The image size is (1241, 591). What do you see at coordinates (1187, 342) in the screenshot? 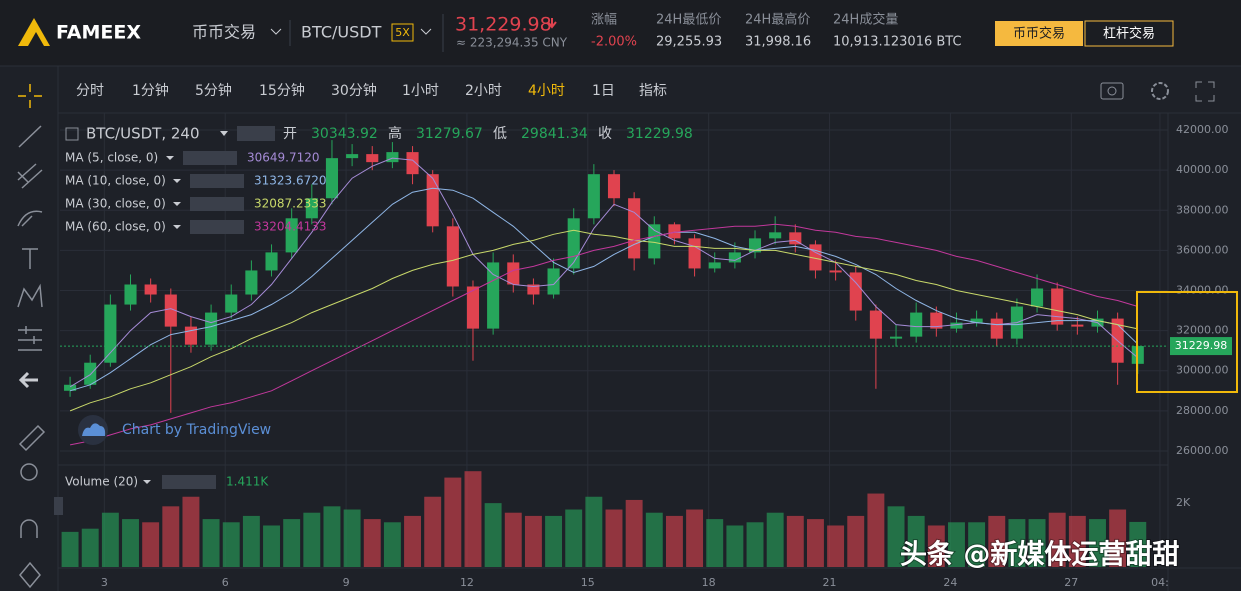
I see `highlight-box` at bounding box center [1187, 342].